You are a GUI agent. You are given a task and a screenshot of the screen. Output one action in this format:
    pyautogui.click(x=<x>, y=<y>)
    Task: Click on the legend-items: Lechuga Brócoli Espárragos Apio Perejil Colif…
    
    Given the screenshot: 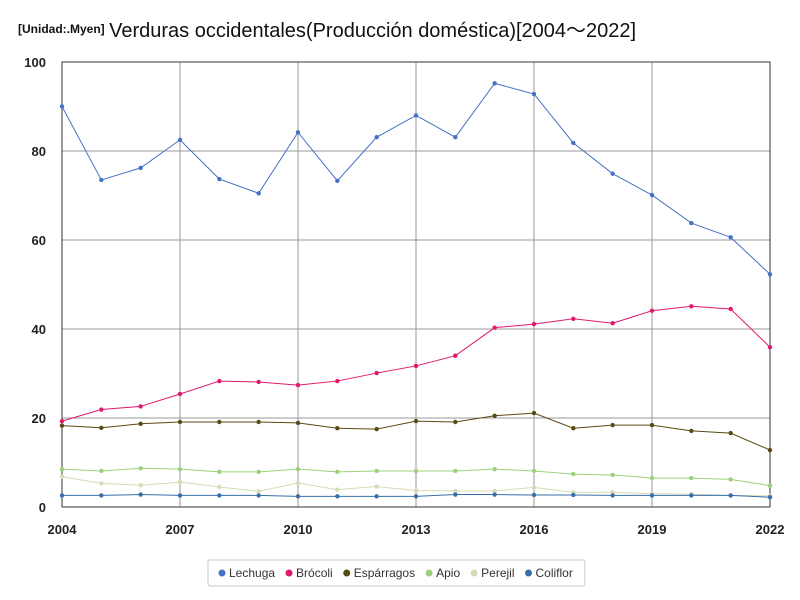 What is the action you would take?
    pyautogui.click(x=395, y=573)
    